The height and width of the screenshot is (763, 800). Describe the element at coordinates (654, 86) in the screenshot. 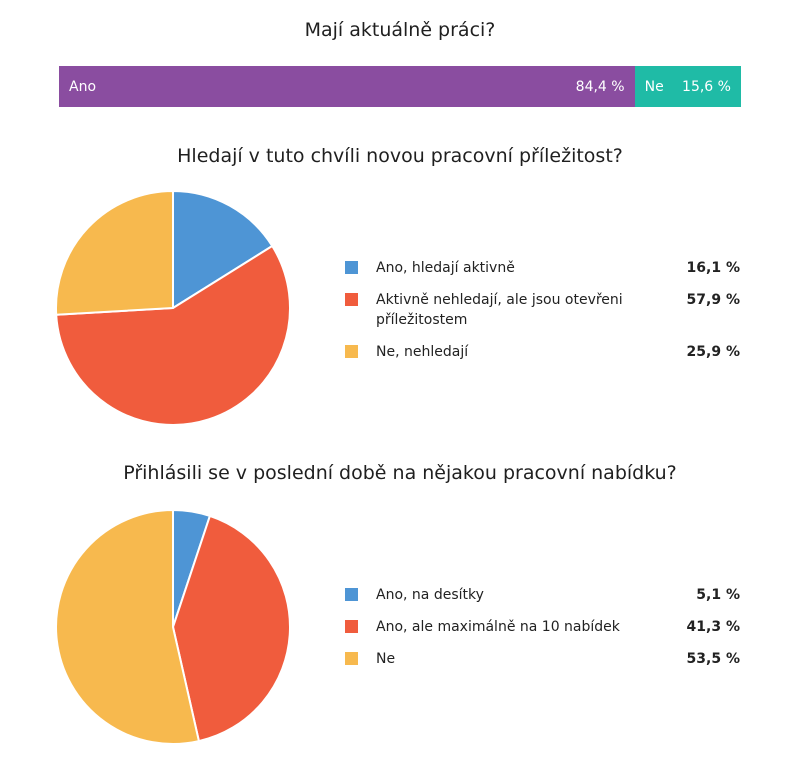

I see `bar-segment-label: Ne` at that location.